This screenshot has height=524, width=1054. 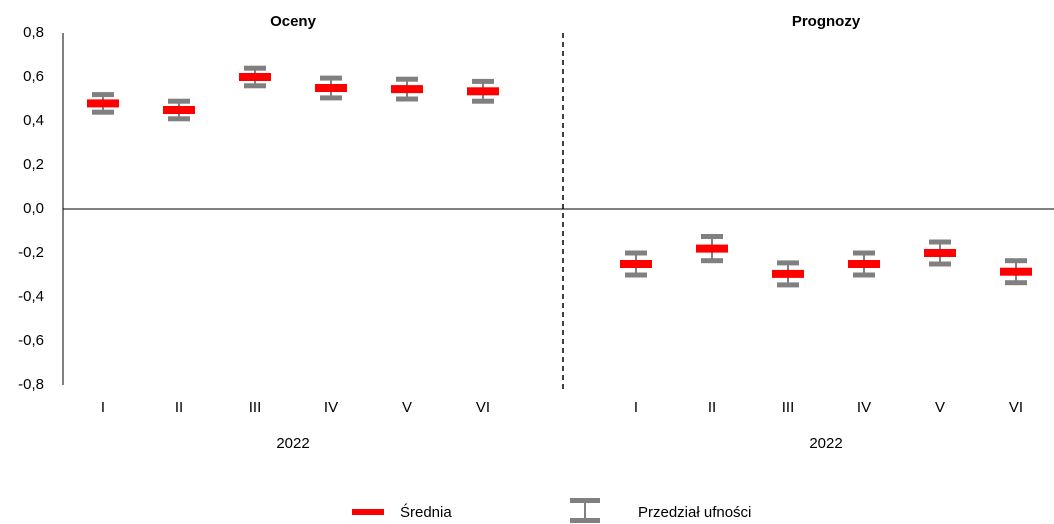 What do you see at coordinates (31, 340) in the screenshot?
I see `y-tick-label: -0,6` at bounding box center [31, 340].